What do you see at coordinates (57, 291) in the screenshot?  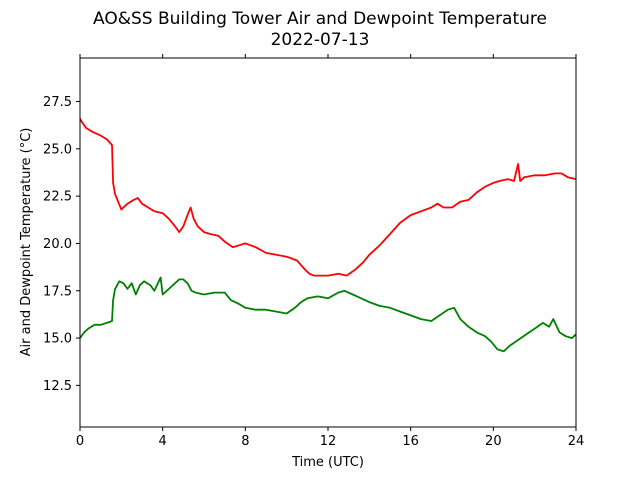 I see `y-tick-label: 17.5` at bounding box center [57, 291].